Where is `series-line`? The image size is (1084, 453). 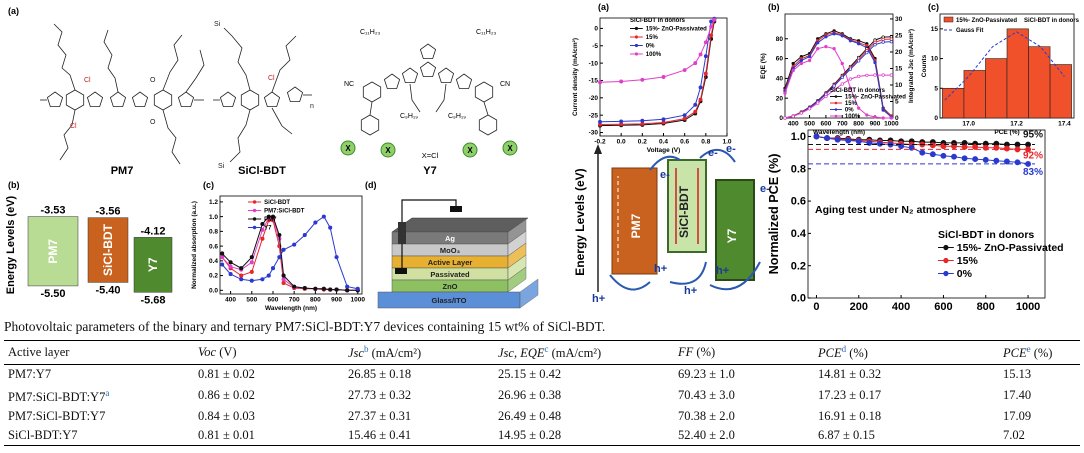
series-line is located at coordinates (657, 70).